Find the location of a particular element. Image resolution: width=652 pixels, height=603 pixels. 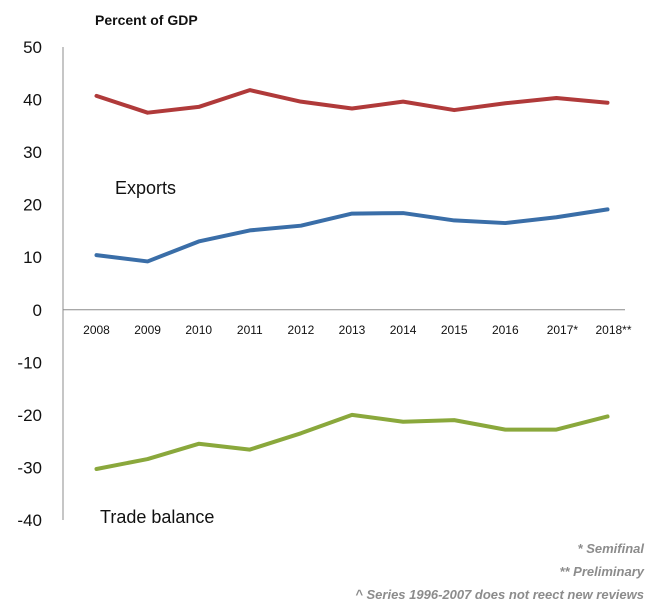

y-tick-label: -30 is located at coordinates (29, 467).